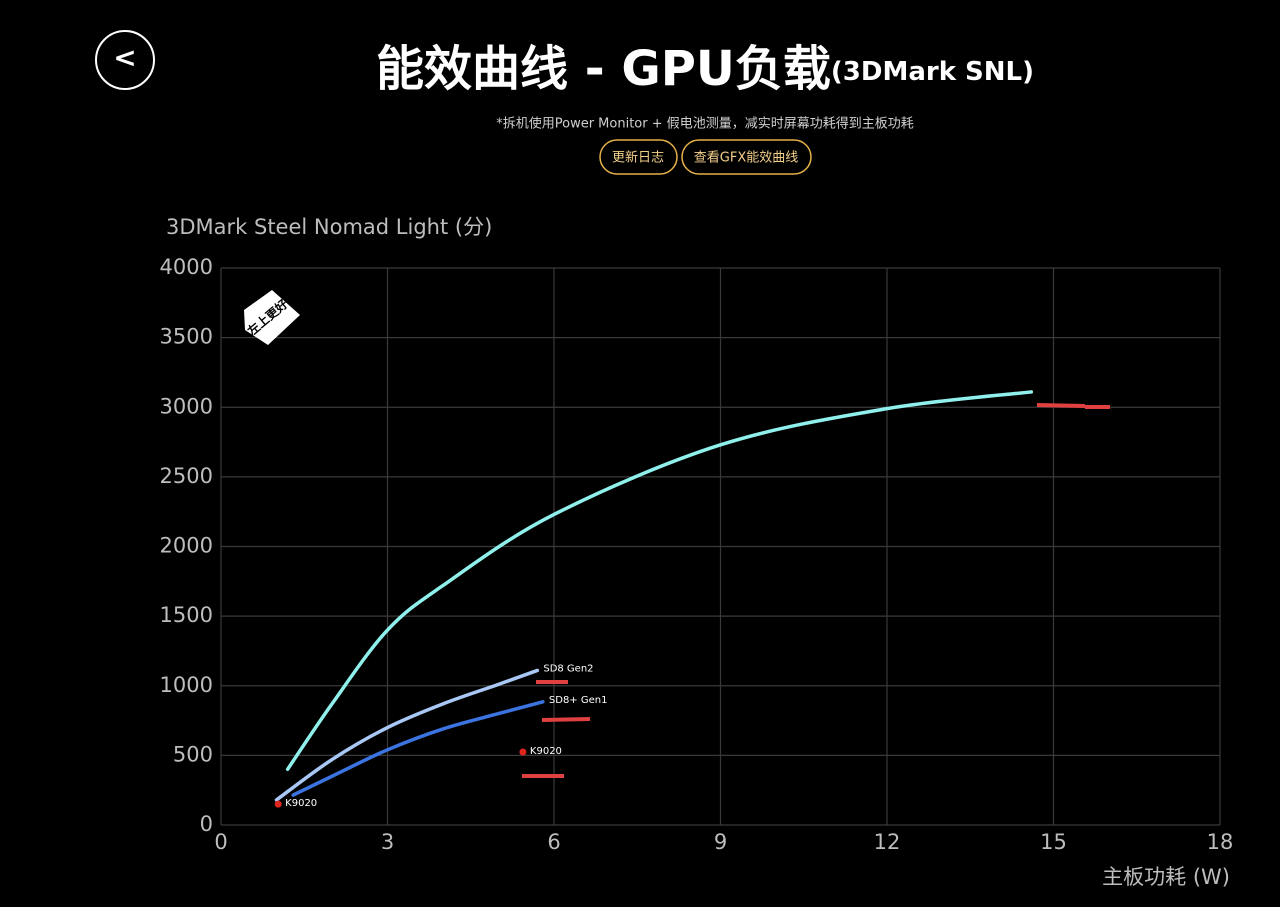 This screenshot has width=1280, height=907. What do you see at coordinates (186, 685) in the screenshot?
I see `y-tick-label: 1000` at bounding box center [186, 685].